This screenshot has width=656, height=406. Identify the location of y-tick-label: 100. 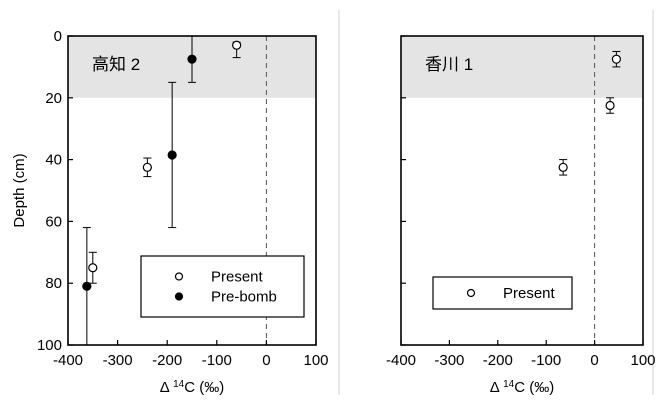
(49, 345).